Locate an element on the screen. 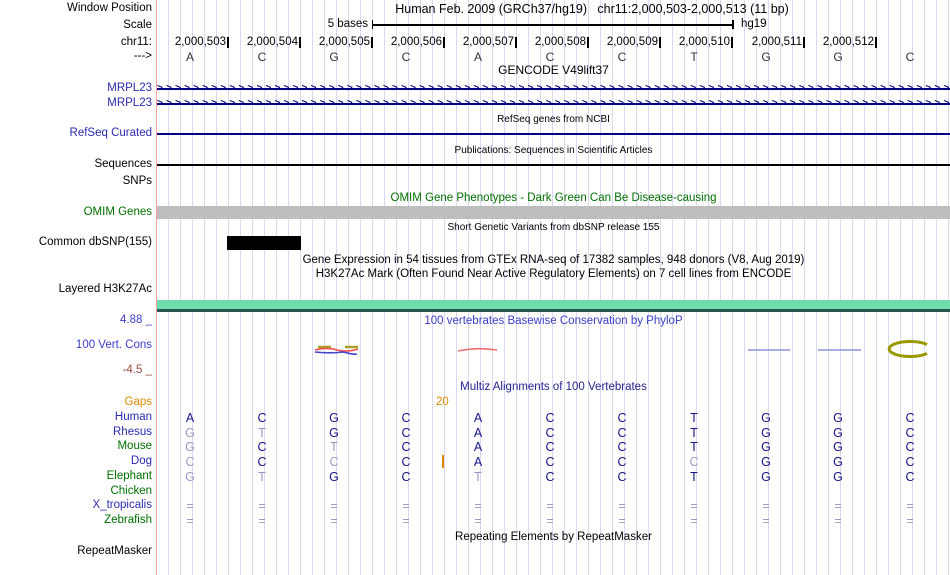 This screenshot has height=575, width=950. coordinate-label: 2,000,505 is located at coordinates (344, 42).